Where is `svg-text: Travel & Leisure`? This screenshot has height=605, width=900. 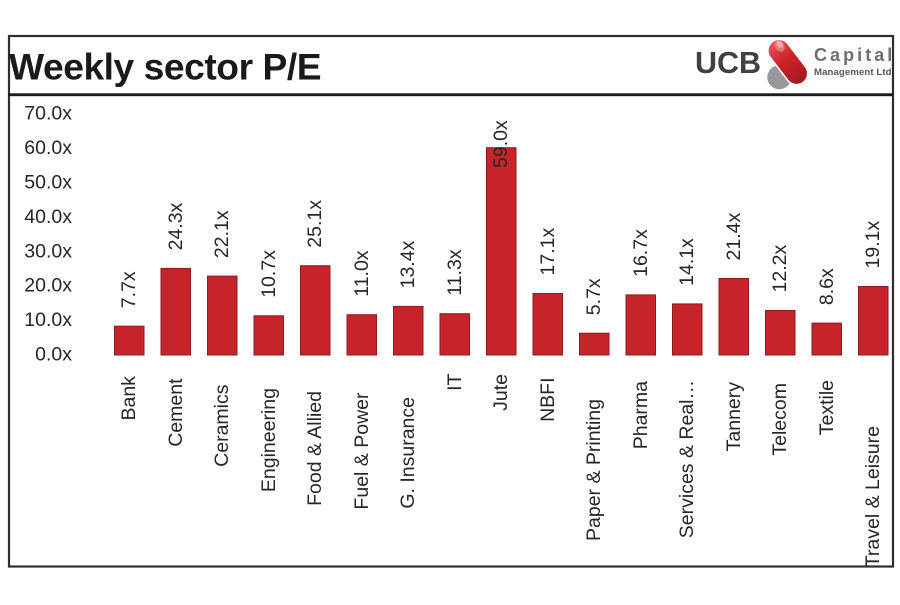 svg-text: Travel & Leisure is located at coordinates (873, 496).